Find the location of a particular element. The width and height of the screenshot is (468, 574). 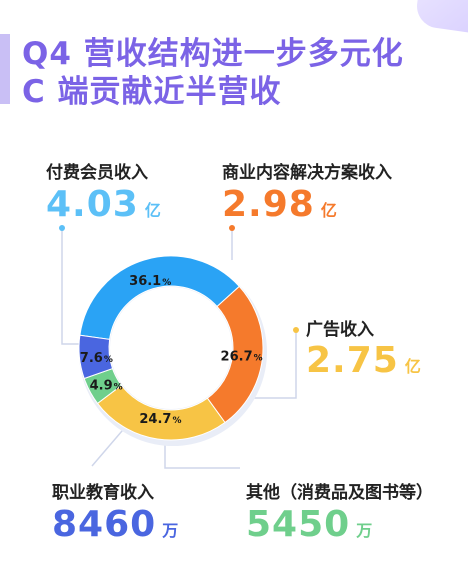

education-label: 职业教育收入 is located at coordinates (103, 493).